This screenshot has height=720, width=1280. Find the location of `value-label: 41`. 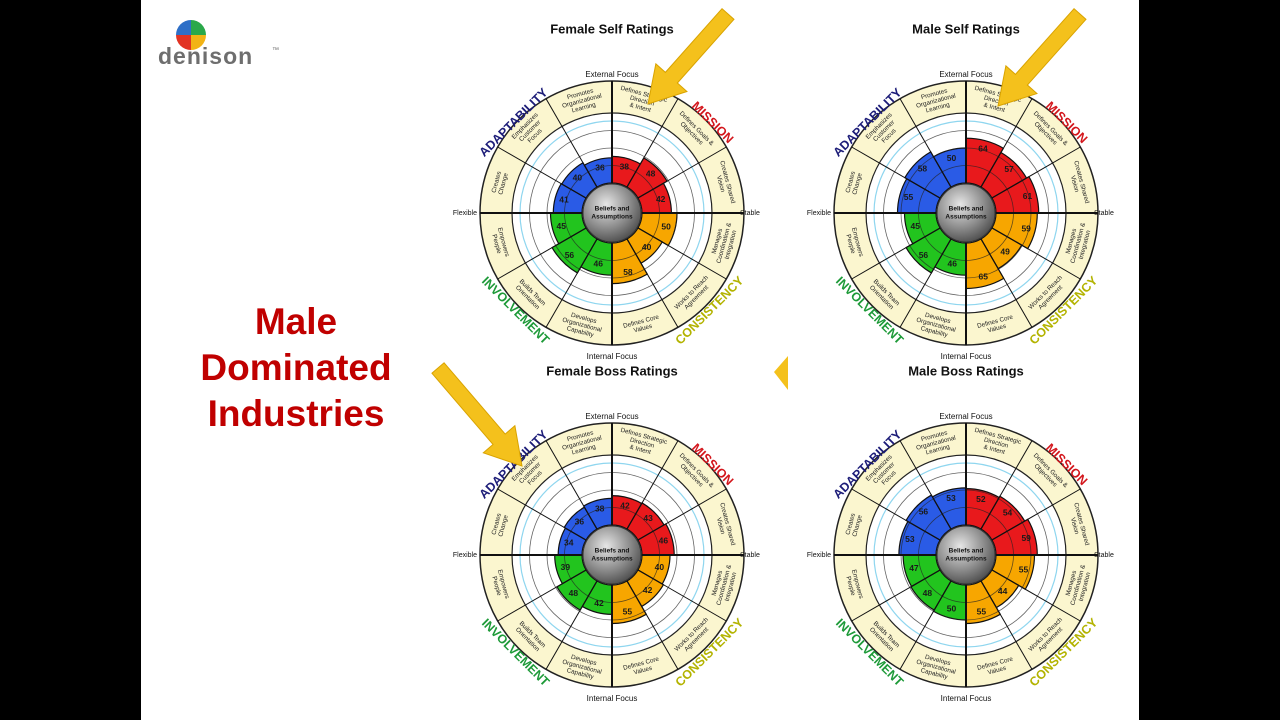

value-label: 41 is located at coordinates (564, 199).